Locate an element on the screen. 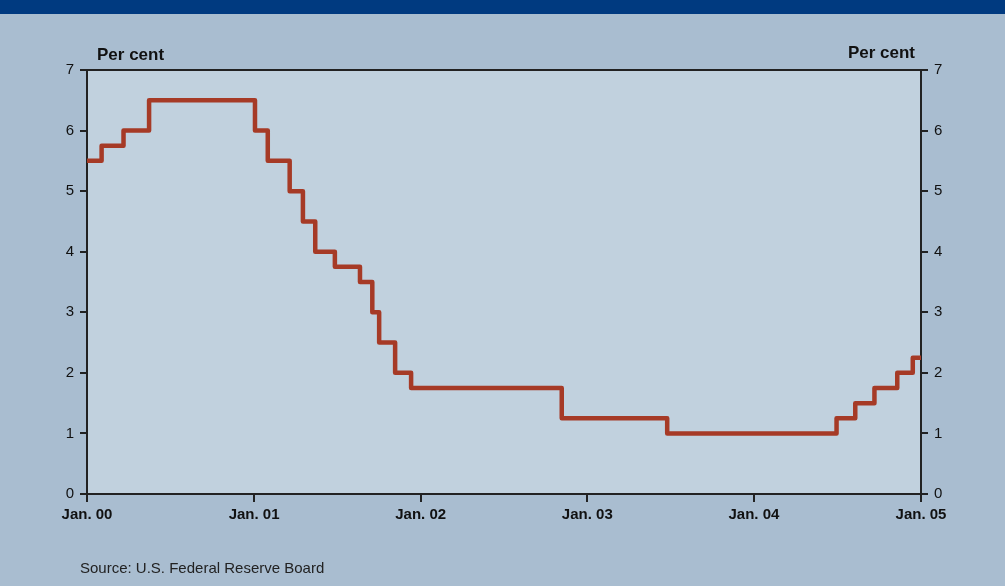 This screenshot has height=586, width=1005. y2-tick-label: 3 is located at coordinates (938, 311).